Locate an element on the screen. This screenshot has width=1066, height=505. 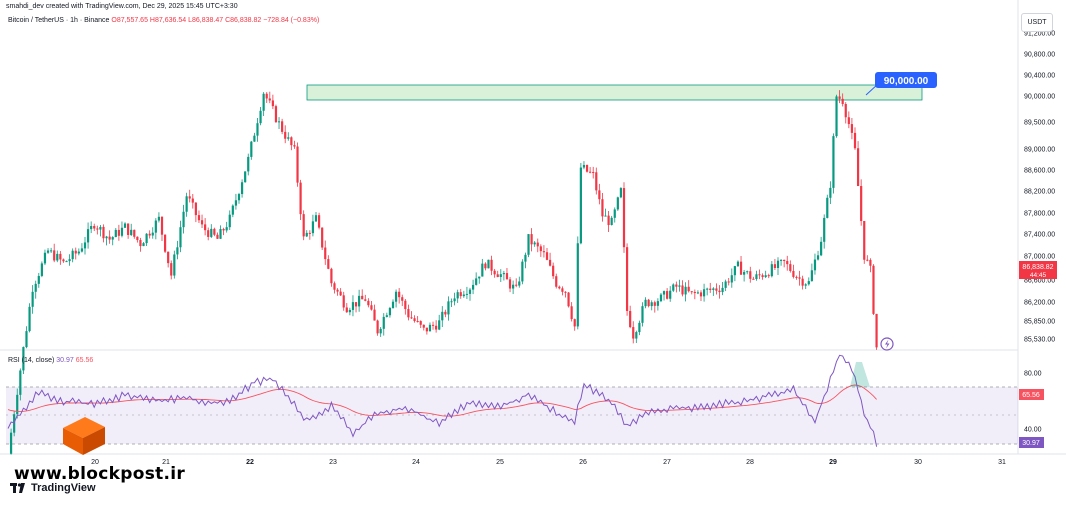
time-axis: 20 21 22 23 24 25 26 27 28 29 30 31 is located at coordinates (548, 462).